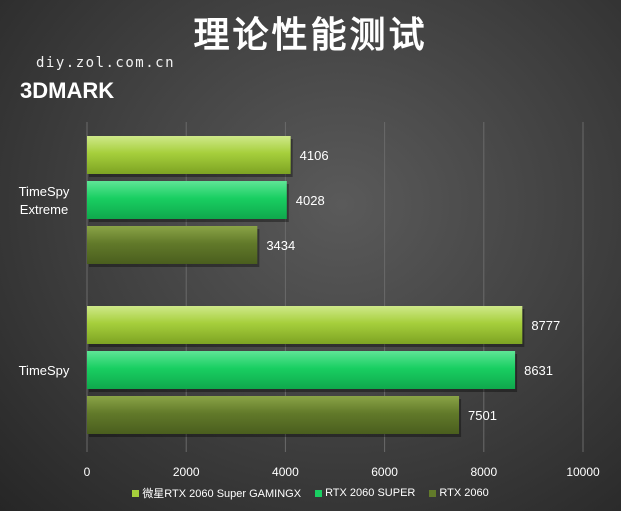  Describe the element at coordinates (538, 370) in the screenshot. I see `bar-value-label: 8631` at that location.